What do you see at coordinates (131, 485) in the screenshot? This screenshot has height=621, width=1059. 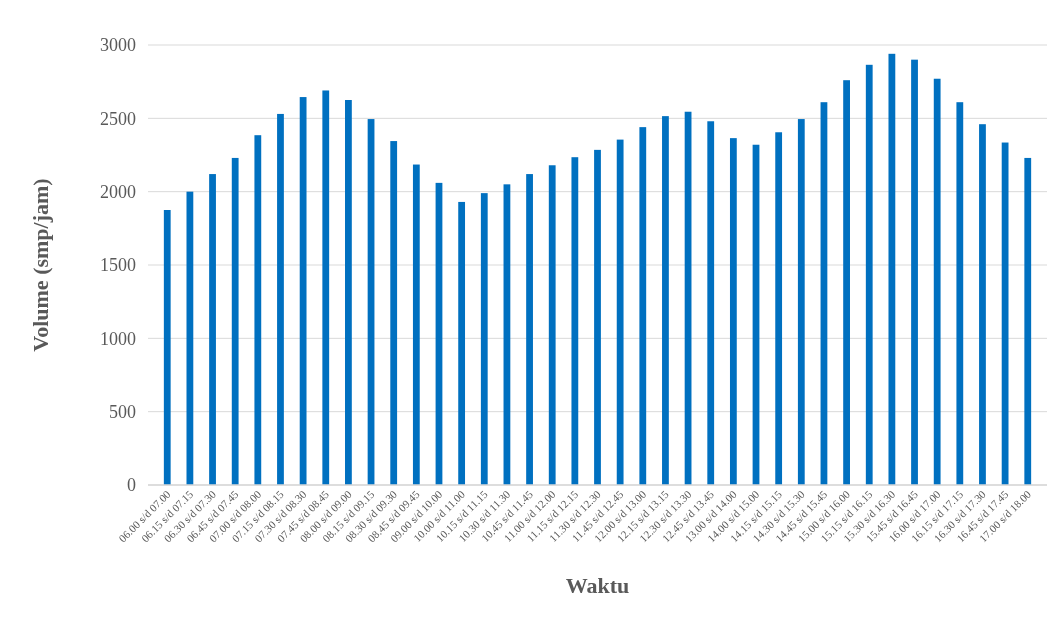 I see `y-tick-label: 0` at bounding box center [131, 485].